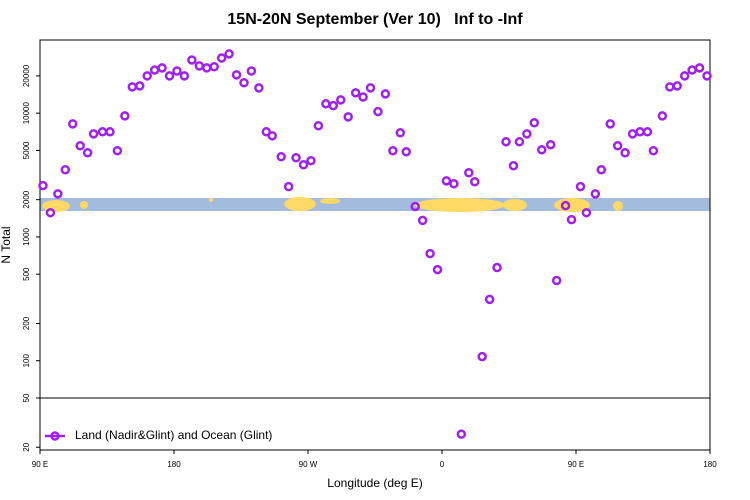  What do you see at coordinates (158, 435) in the screenshot?
I see `legend: Land (Nadir&Glint) and Ocean (Glint)` at bounding box center [158, 435].